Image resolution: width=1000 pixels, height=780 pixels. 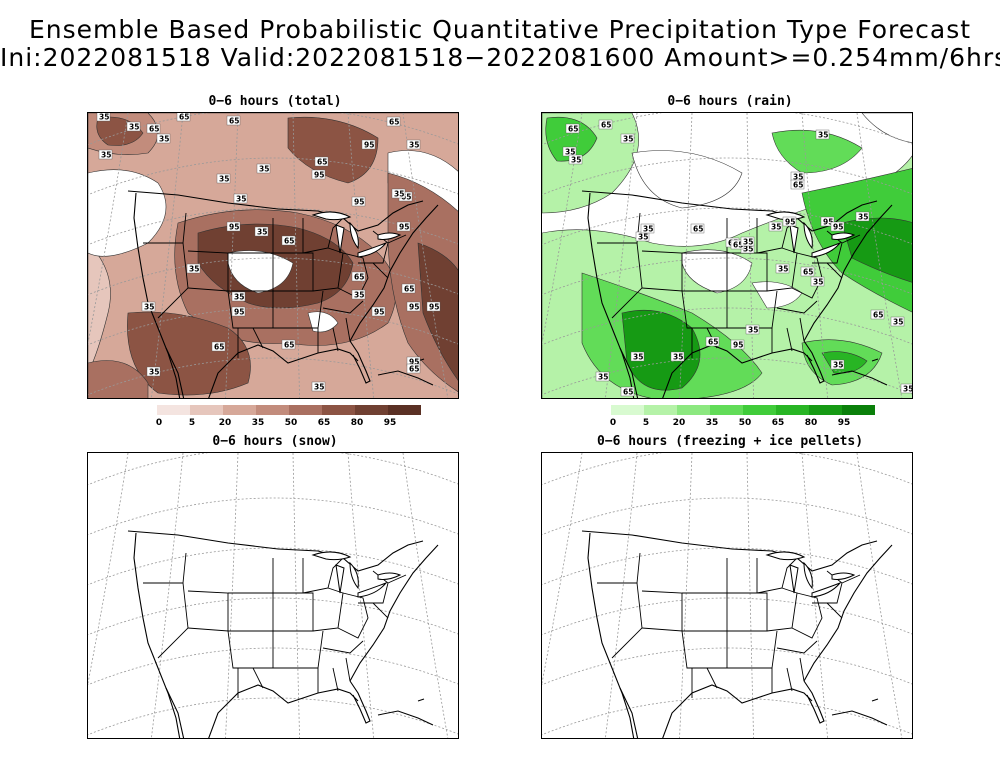 What do you see at coordinates (844, 423) in the screenshot?
I see `colorbar-tick-label: 95` at bounding box center [844, 423].